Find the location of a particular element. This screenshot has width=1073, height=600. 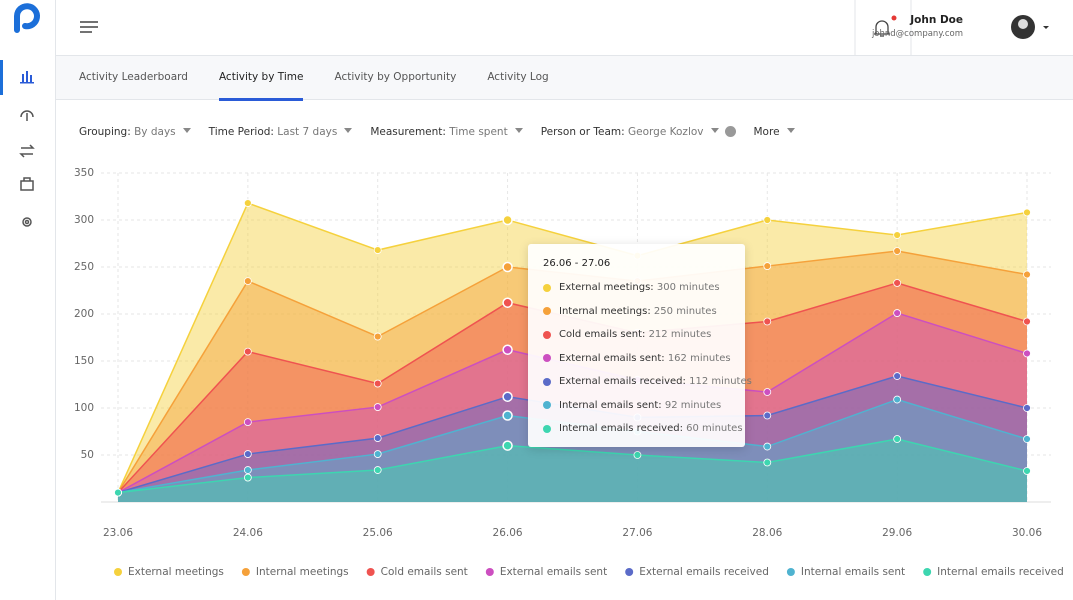

more-button: More is located at coordinates (774, 132).